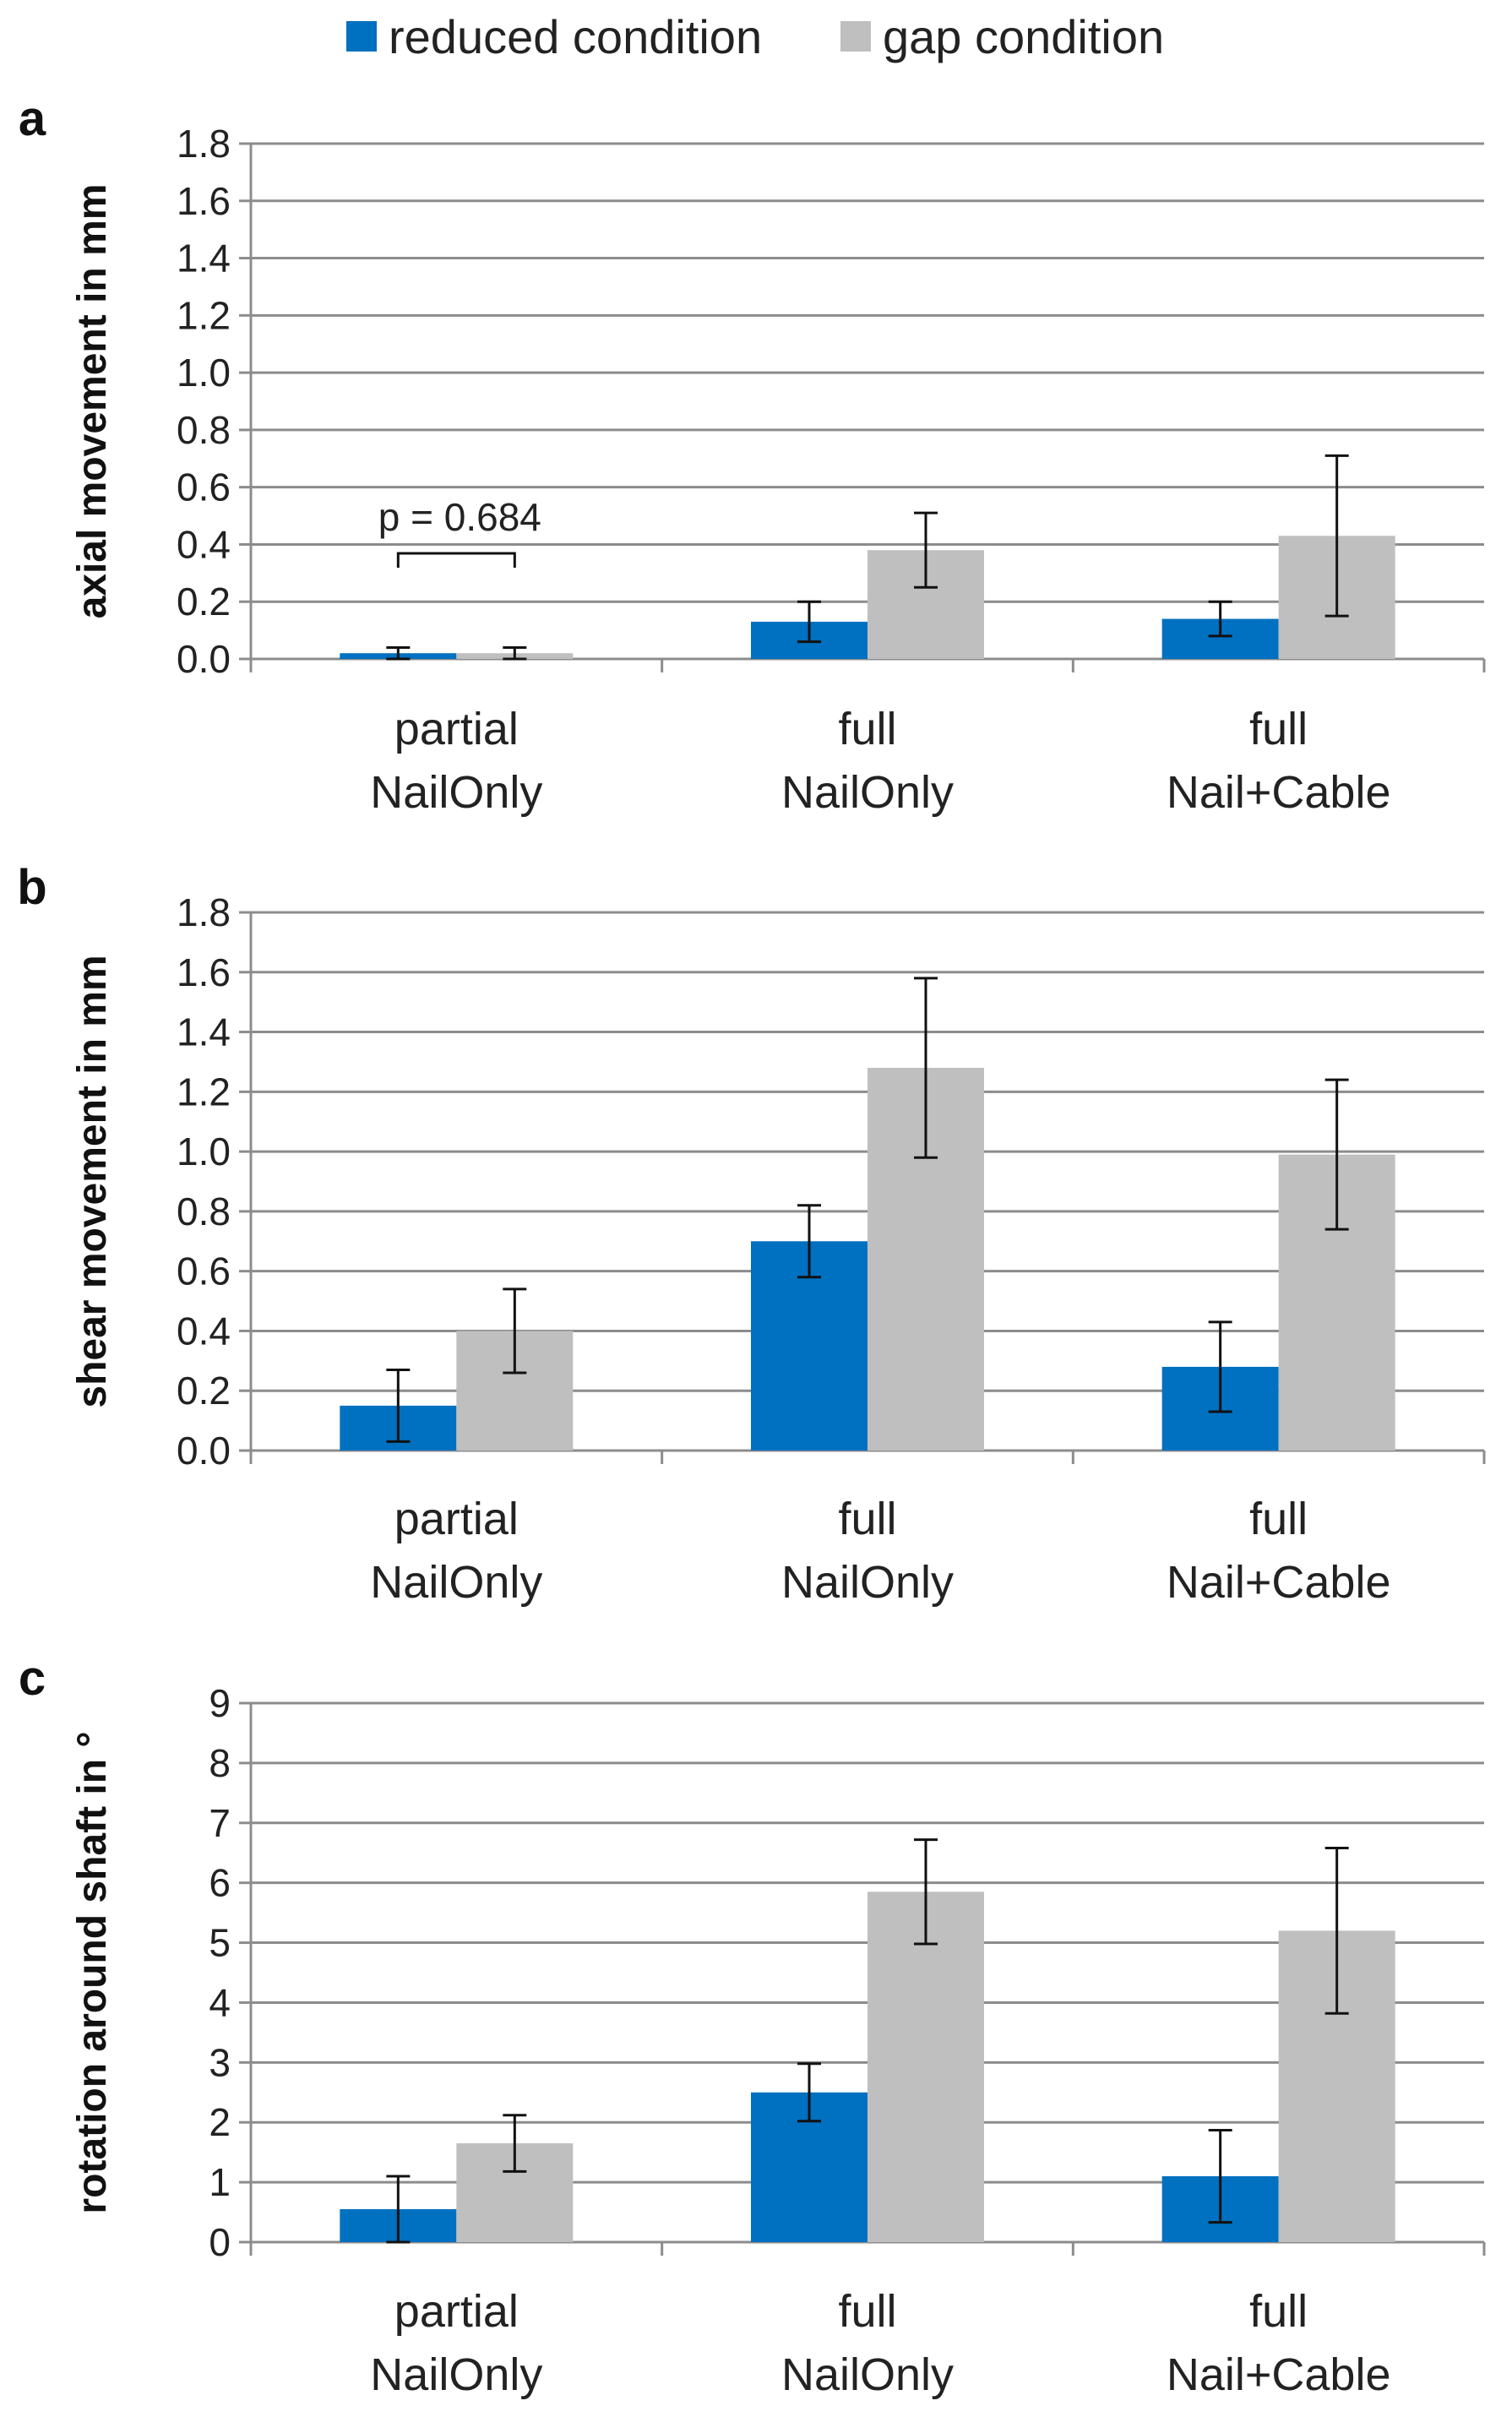 The image size is (1512, 2417). What do you see at coordinates (32, 118) in the screenshot?
I see `panel-letter: a` at bounding box center [32, 118].